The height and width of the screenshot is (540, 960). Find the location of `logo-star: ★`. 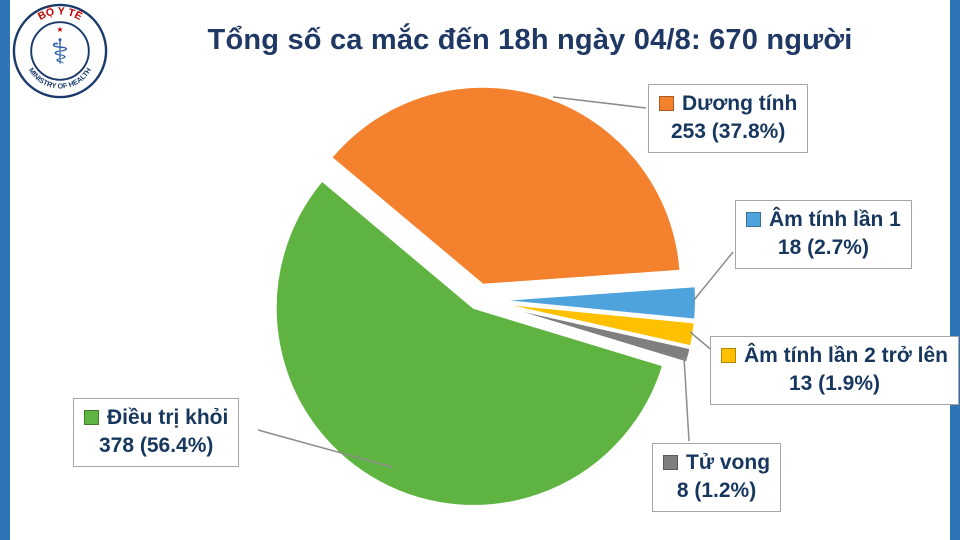

logo-star: ★ is located at coordinates (60, 29).